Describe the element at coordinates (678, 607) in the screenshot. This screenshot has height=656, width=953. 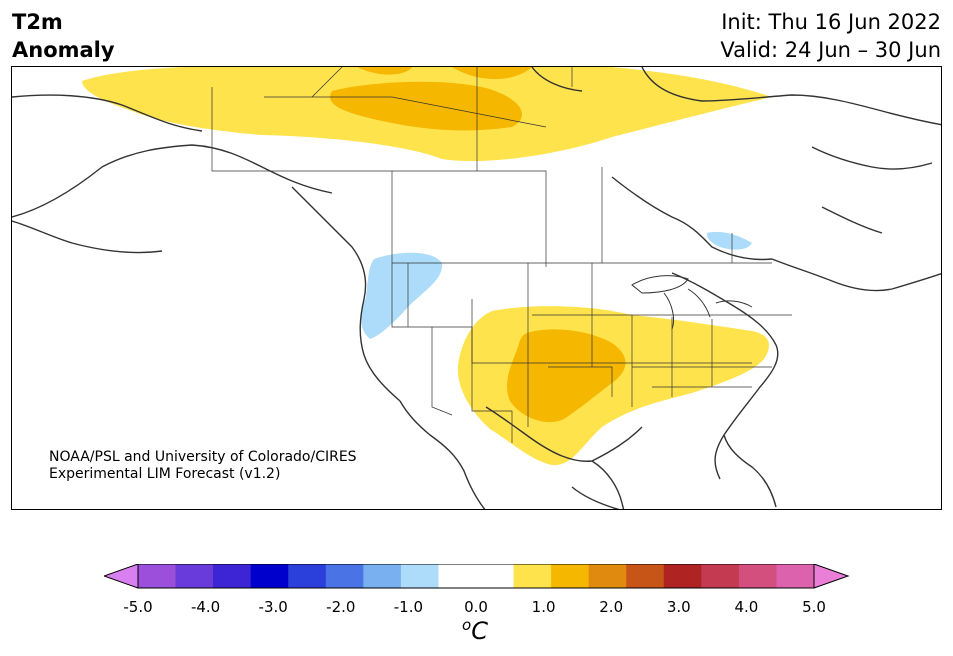
I see `colorbar-tick-label: 3.0` at that location.